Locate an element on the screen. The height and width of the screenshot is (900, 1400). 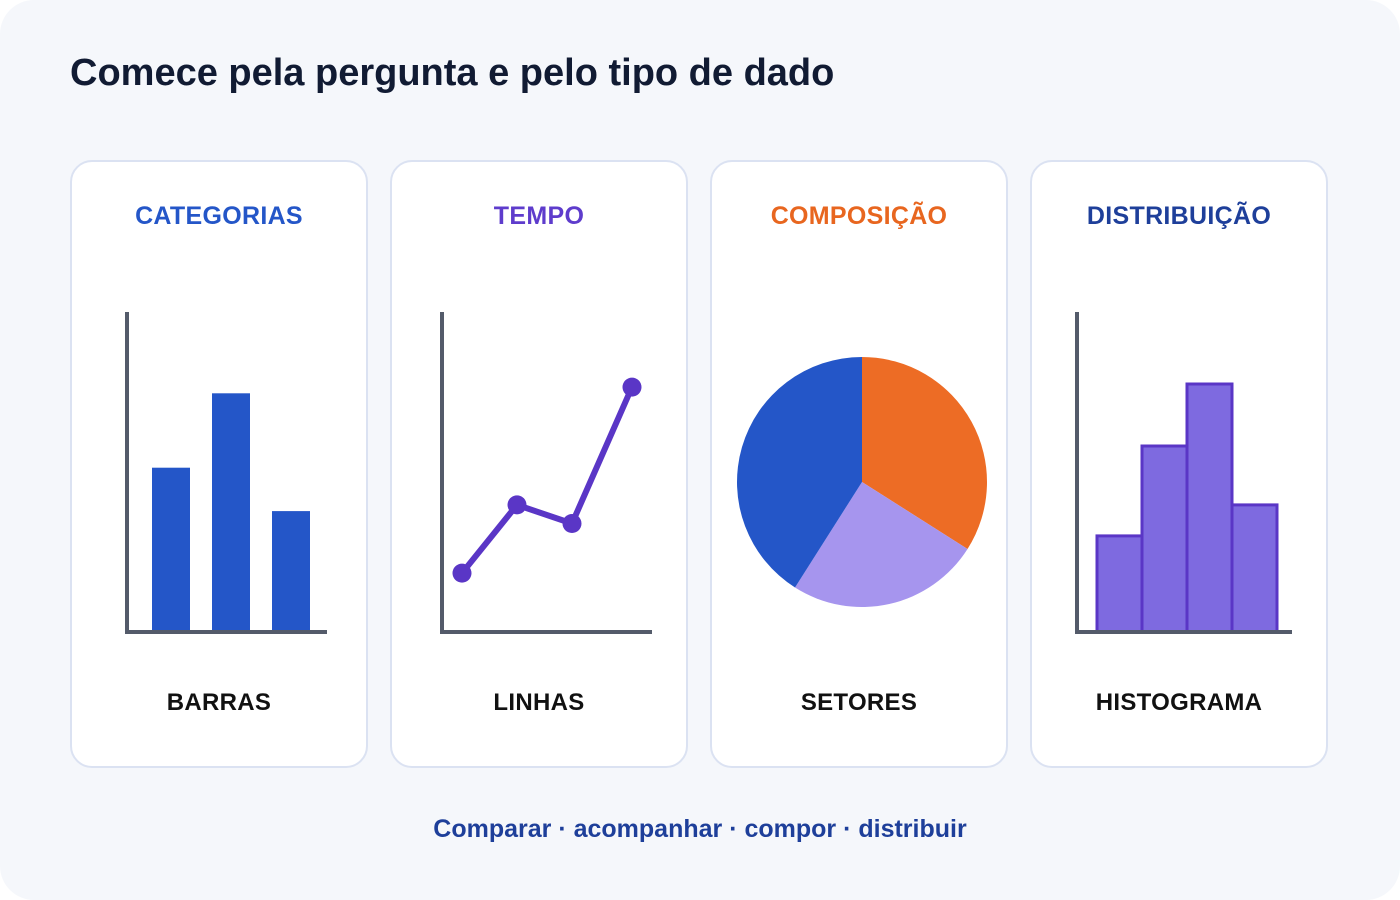
card-composicao: COMPOSIÇÃO SETORES is located at coordinates (859, 464).